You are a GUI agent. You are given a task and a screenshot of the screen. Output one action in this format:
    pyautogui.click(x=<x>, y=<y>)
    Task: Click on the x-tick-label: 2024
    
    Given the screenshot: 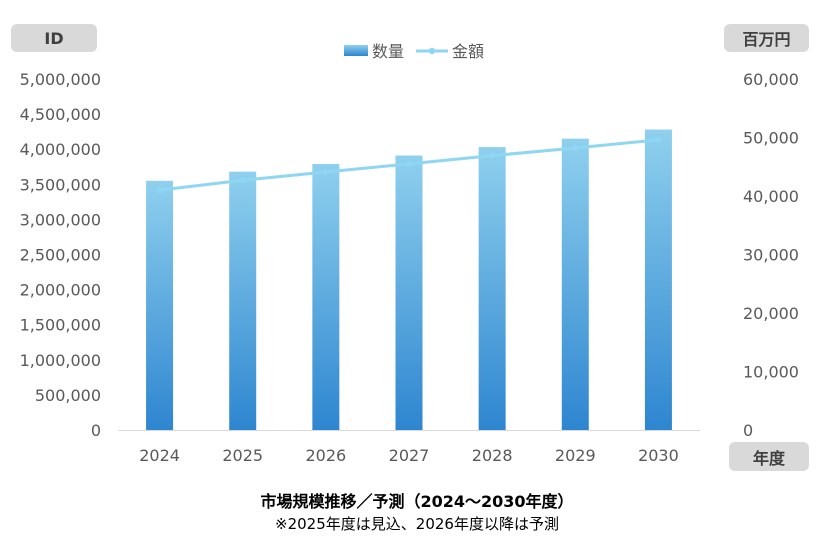 What is the action you would take?
    pyautogui.click(x=159, y=455)
    